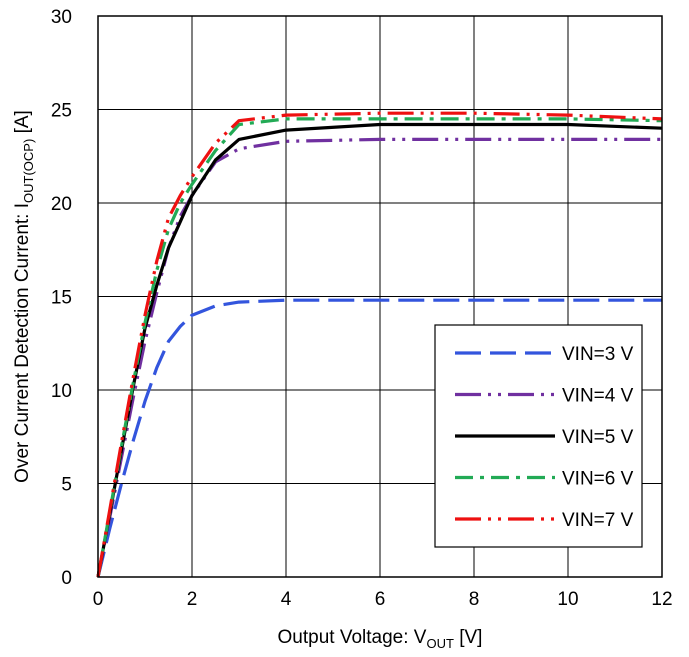  What do you see at coordinates (192, 599) in the screenshot?
I see `x-tick-label: 2` at bounding box center [192, 599].